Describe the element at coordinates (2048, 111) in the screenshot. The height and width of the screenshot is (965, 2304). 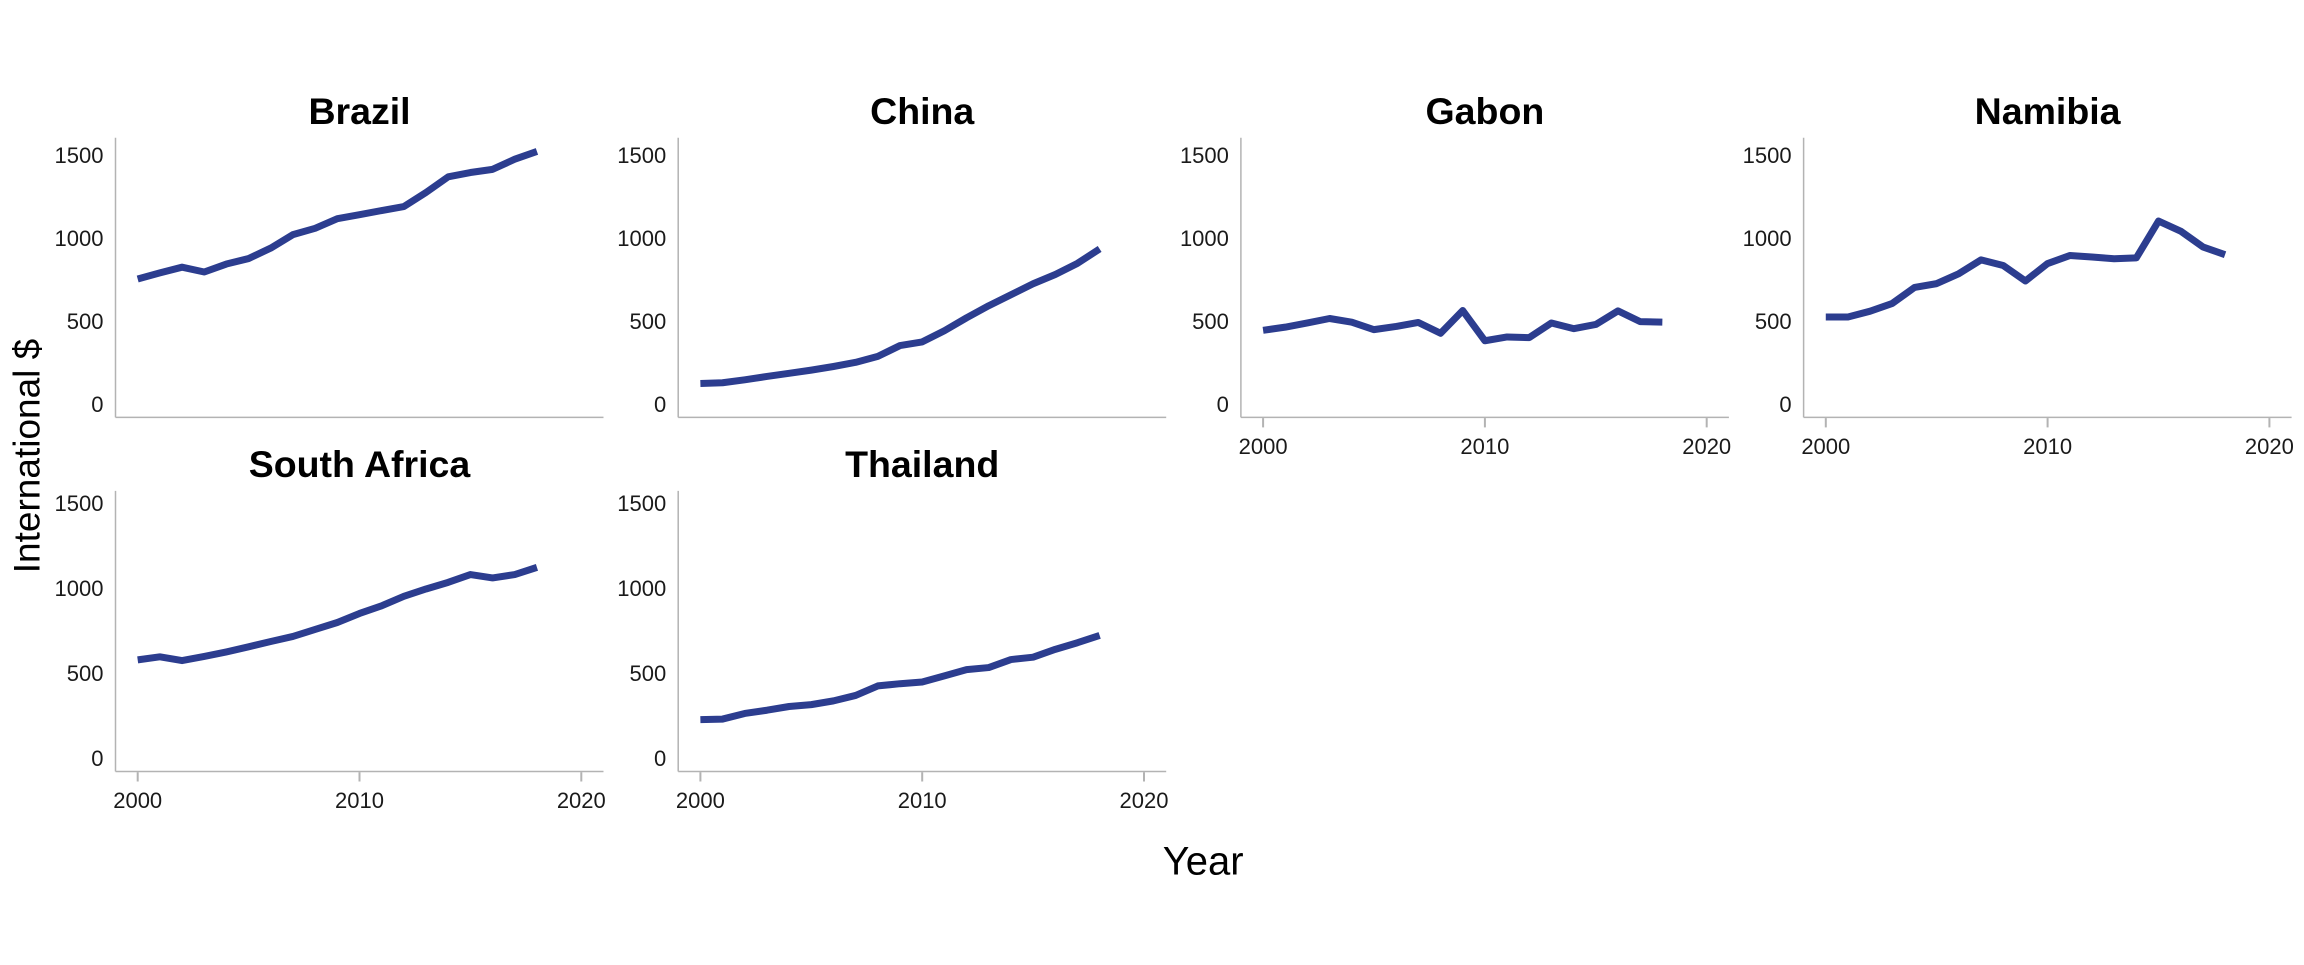
I see `svg-text: Namibia` at that location.